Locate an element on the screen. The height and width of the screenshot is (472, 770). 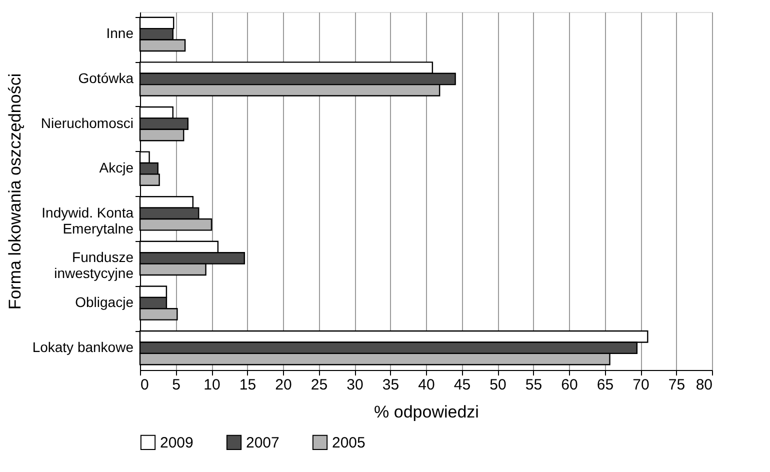
y-tick-label: Gotówka is located at coordinates (106, 78).